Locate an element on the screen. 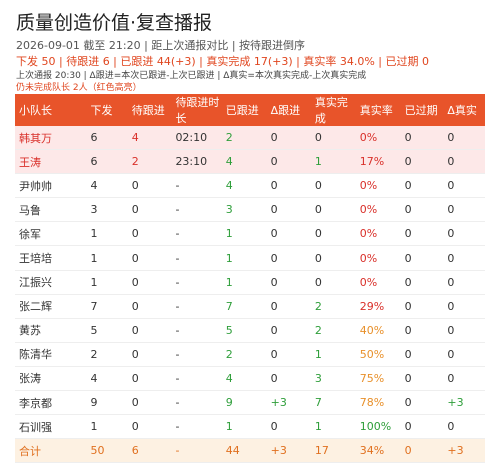  cell: 江振兴 is located at coordinates (51, 282).